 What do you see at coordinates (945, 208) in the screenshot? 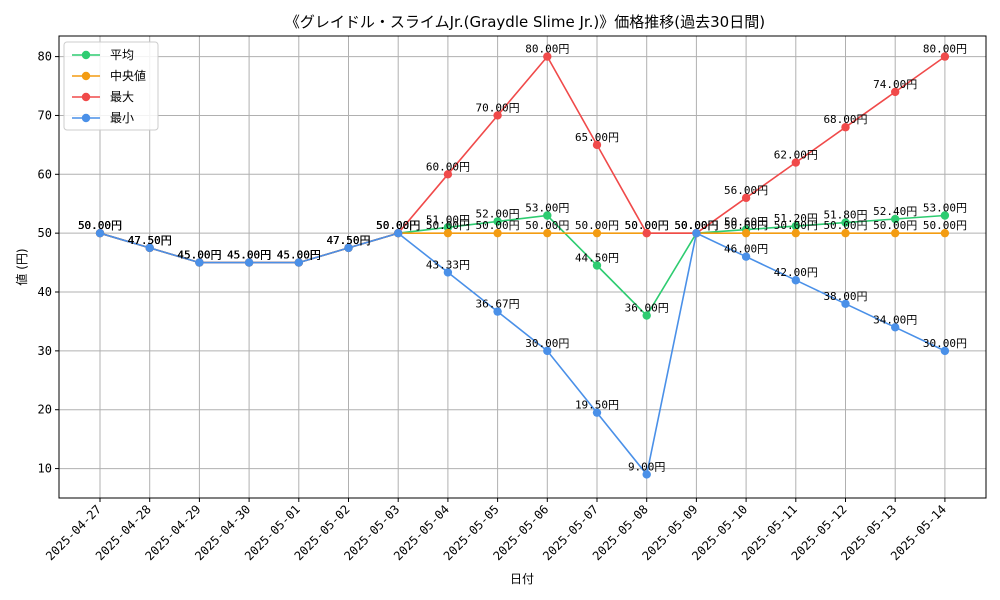
I see `data-label: 53.00円` at bounding box center [945, 208].